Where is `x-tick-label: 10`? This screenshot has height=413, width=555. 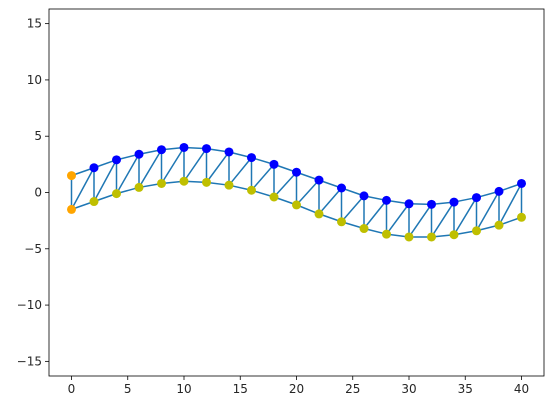 x-tick-label: 10 is located at coordinates (183, 389).